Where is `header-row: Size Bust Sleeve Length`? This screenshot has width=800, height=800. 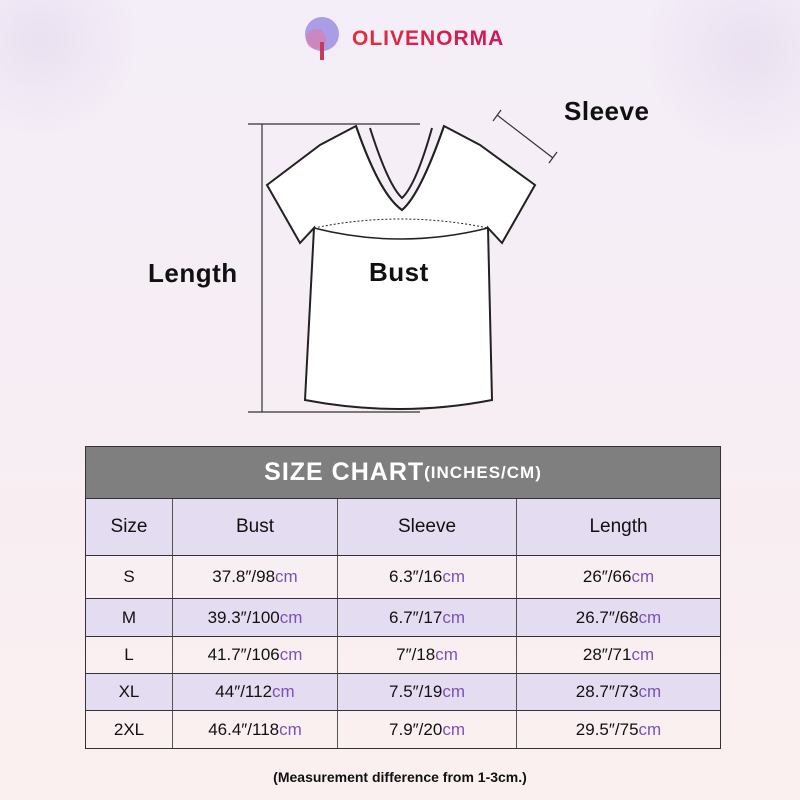
header-row: Size Bust Sleeve Length is located at coordinates (403, 527).